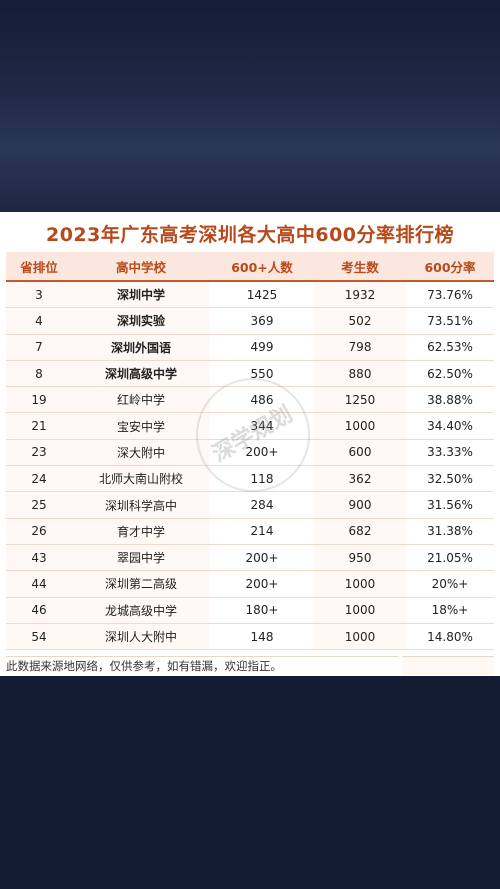  Describe the element at coordinates (262, 347) in the screenshot. I see `count-600-cell: 499` at that location.